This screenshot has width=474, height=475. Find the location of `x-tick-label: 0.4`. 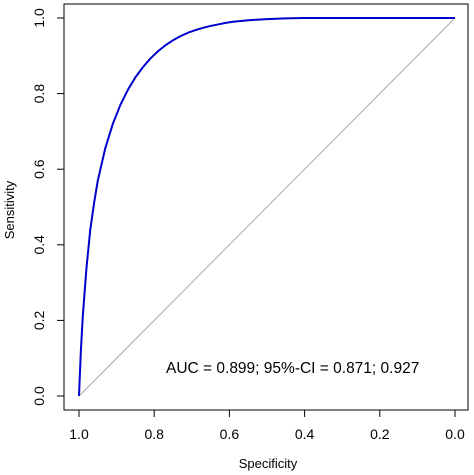

x-tick-label: 0.4 is located at coordinates (305, 434).